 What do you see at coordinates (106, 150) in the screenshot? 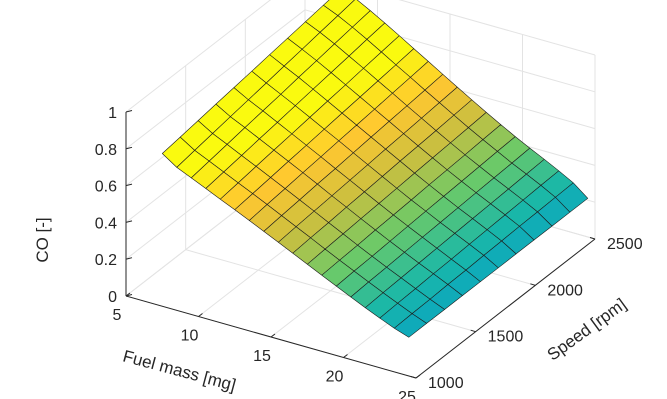
I see `z-tick-label: 0.8` at bounding box center [106, 150].